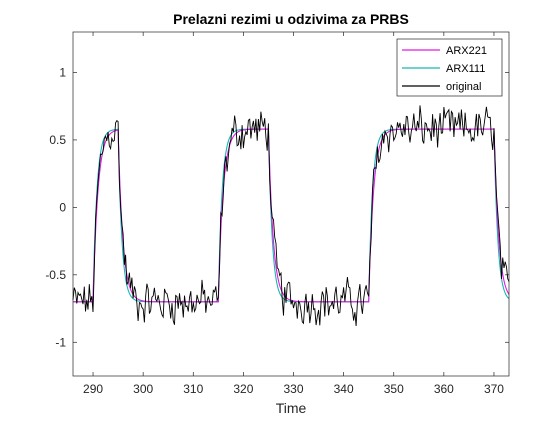  What do you see at coordinates (60, 342) in the screenshot?
I see `y-tick-label: -1` at bounding box center [60, 342].